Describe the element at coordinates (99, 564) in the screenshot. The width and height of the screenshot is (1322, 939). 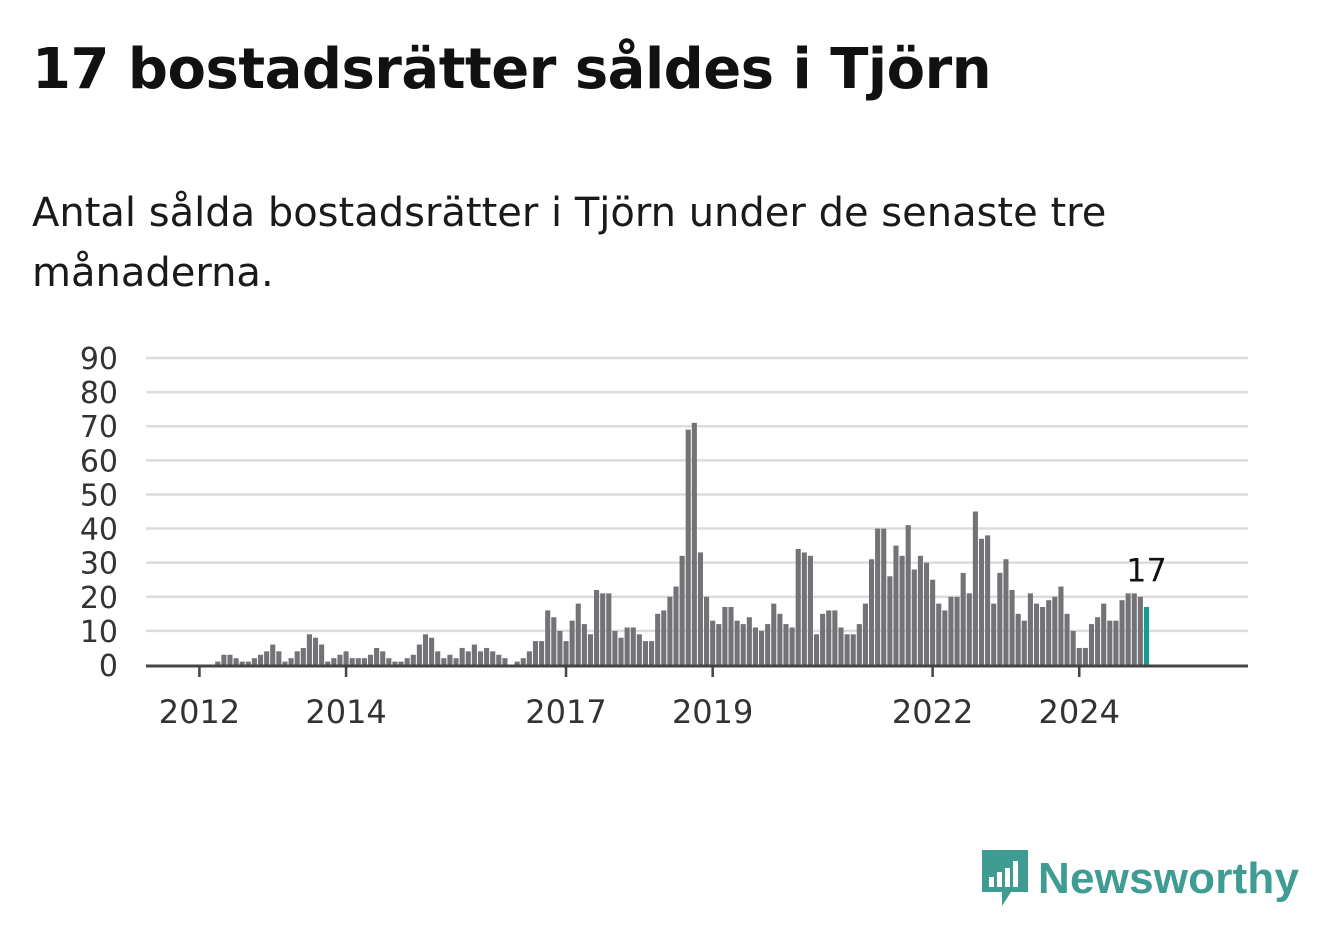
I see `y-tick-label: 30` at that location.